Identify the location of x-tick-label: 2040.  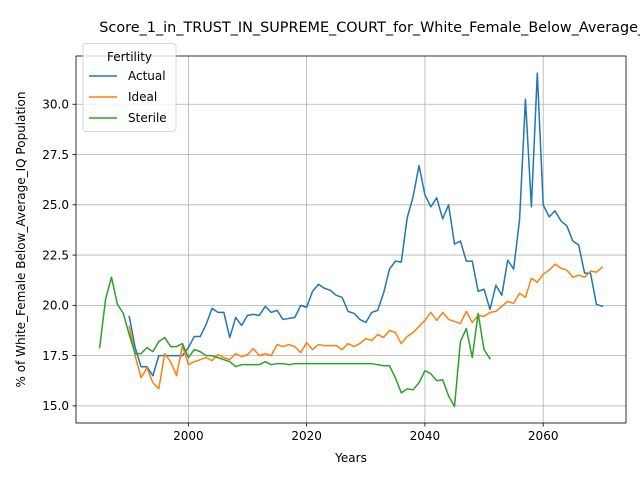
(425, 436).